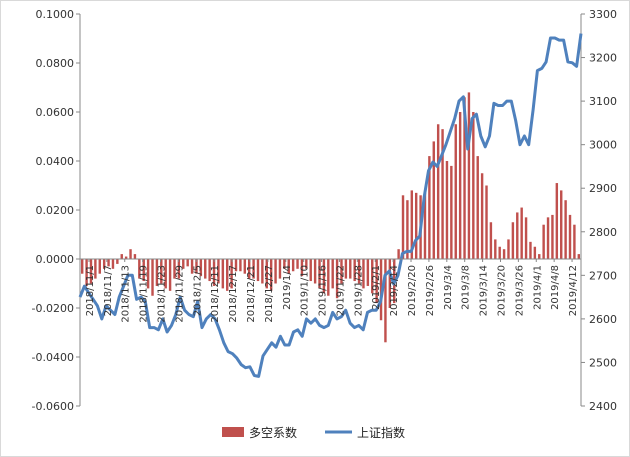 Image resolution: width=630 pixels, height=457 pixels. What do you see at coordinates (313, 432) in the screenshot?
I see `legend: 多空系数 上证指数` at bounding box center [313, 432].